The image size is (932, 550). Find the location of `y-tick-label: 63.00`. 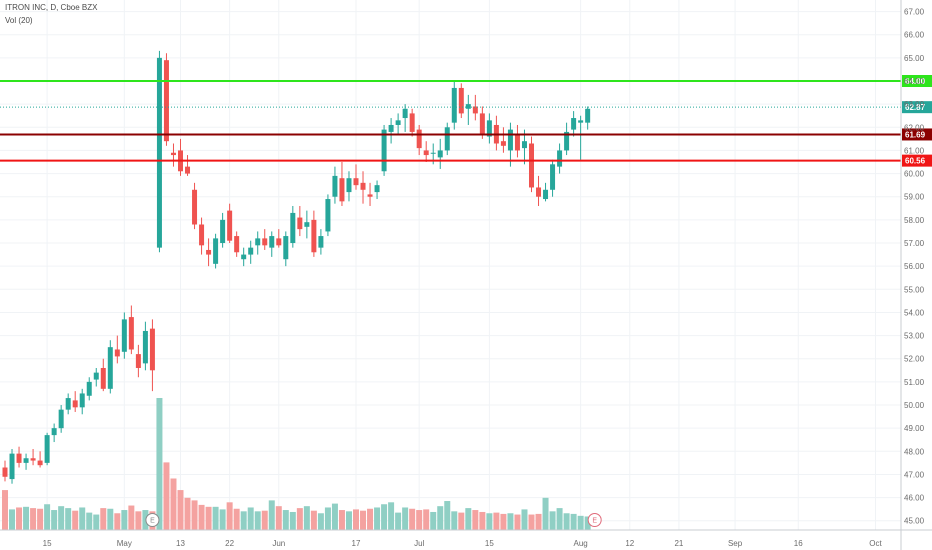

y-tick-label: 63.00 is located at coordinates (914, 104).